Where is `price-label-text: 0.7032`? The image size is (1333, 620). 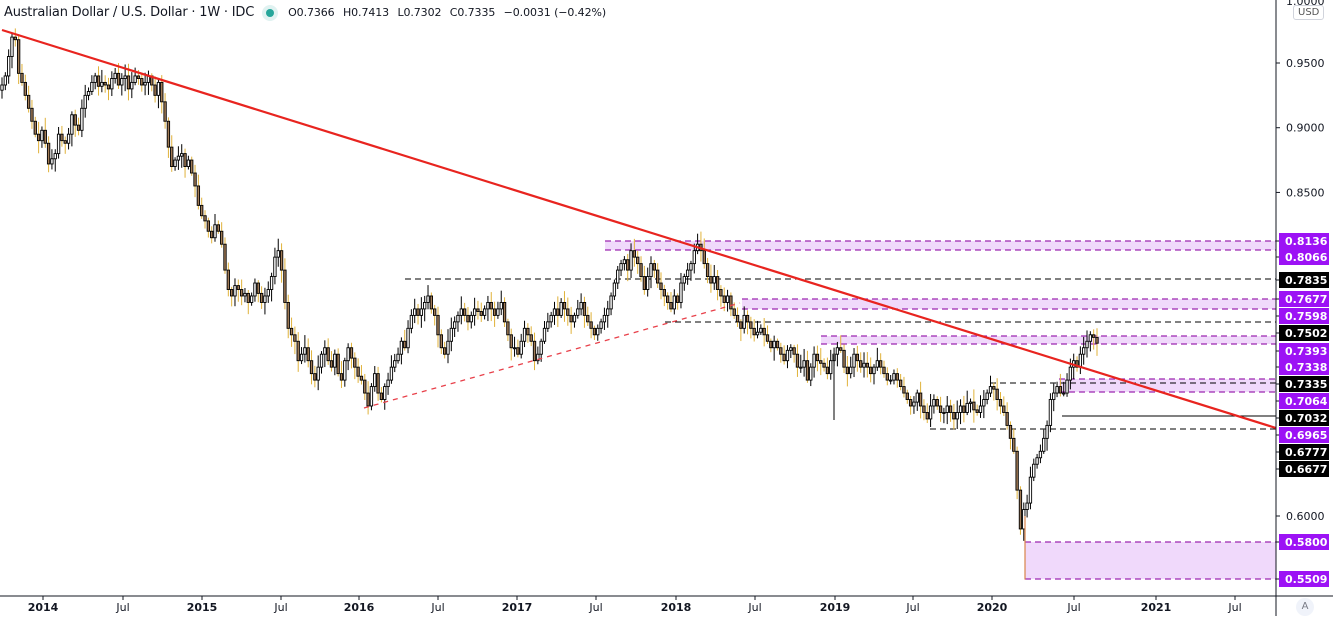 price-label-text: 0.7032 is located at coordinates (1306, 418).